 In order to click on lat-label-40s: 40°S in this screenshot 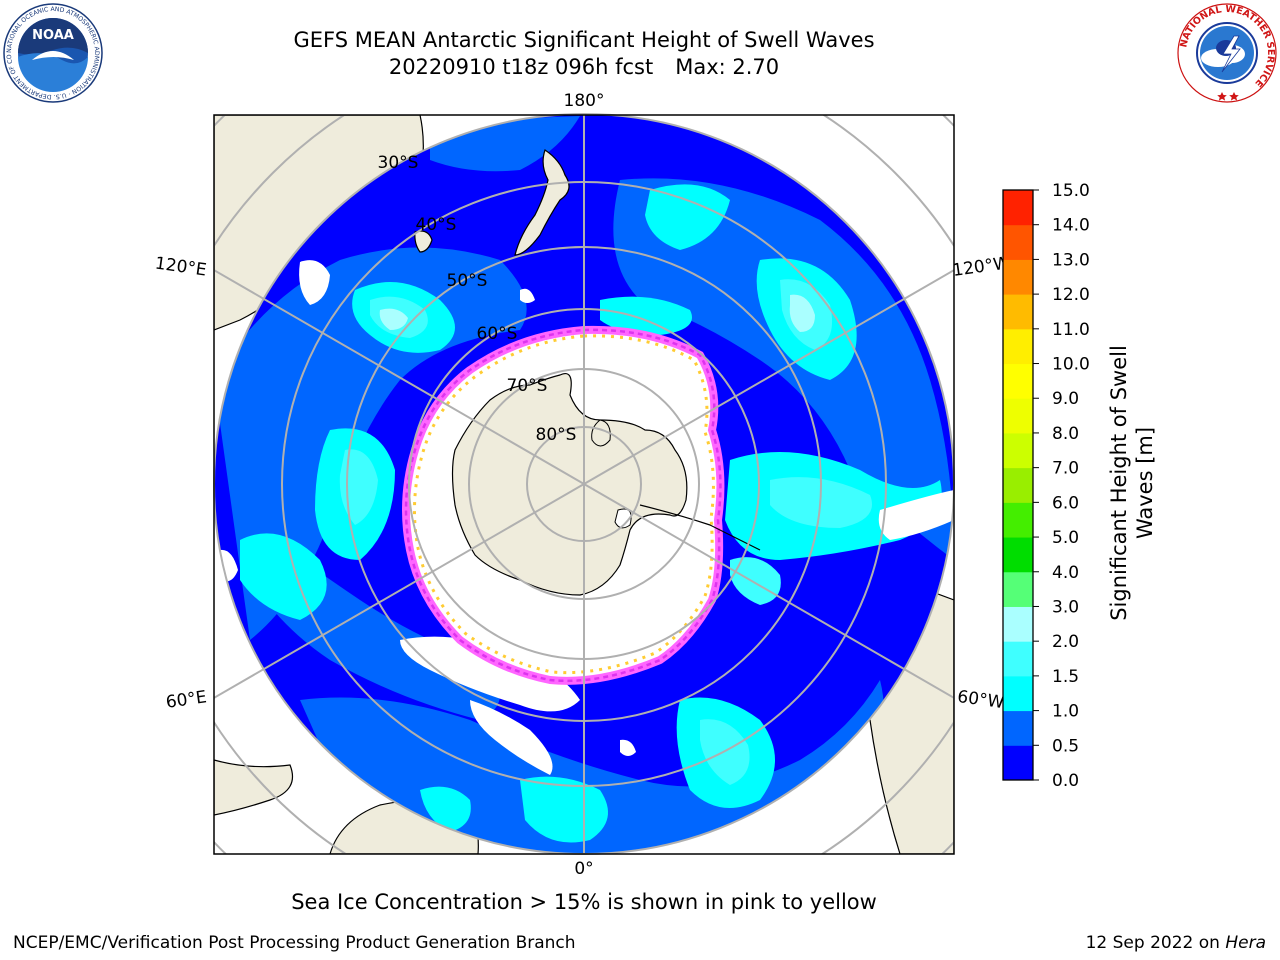, I will do `click(436, 225)`.